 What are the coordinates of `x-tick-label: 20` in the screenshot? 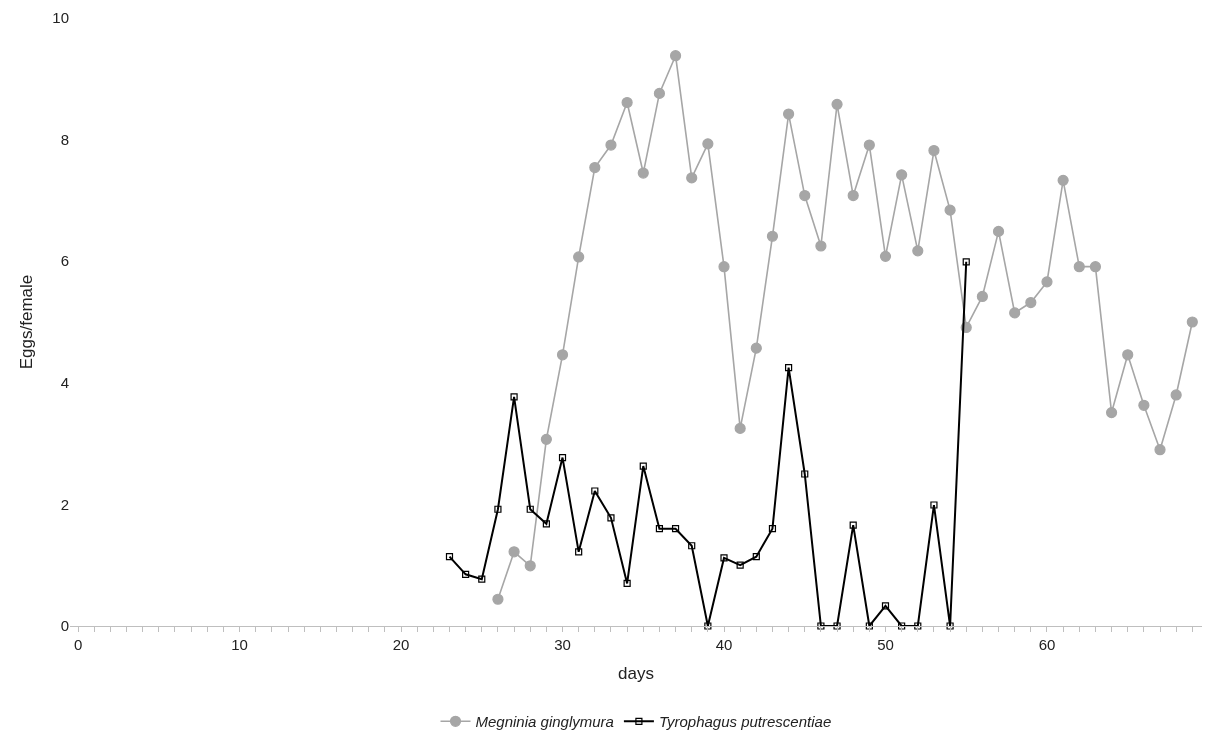 It's located at (401, 644).